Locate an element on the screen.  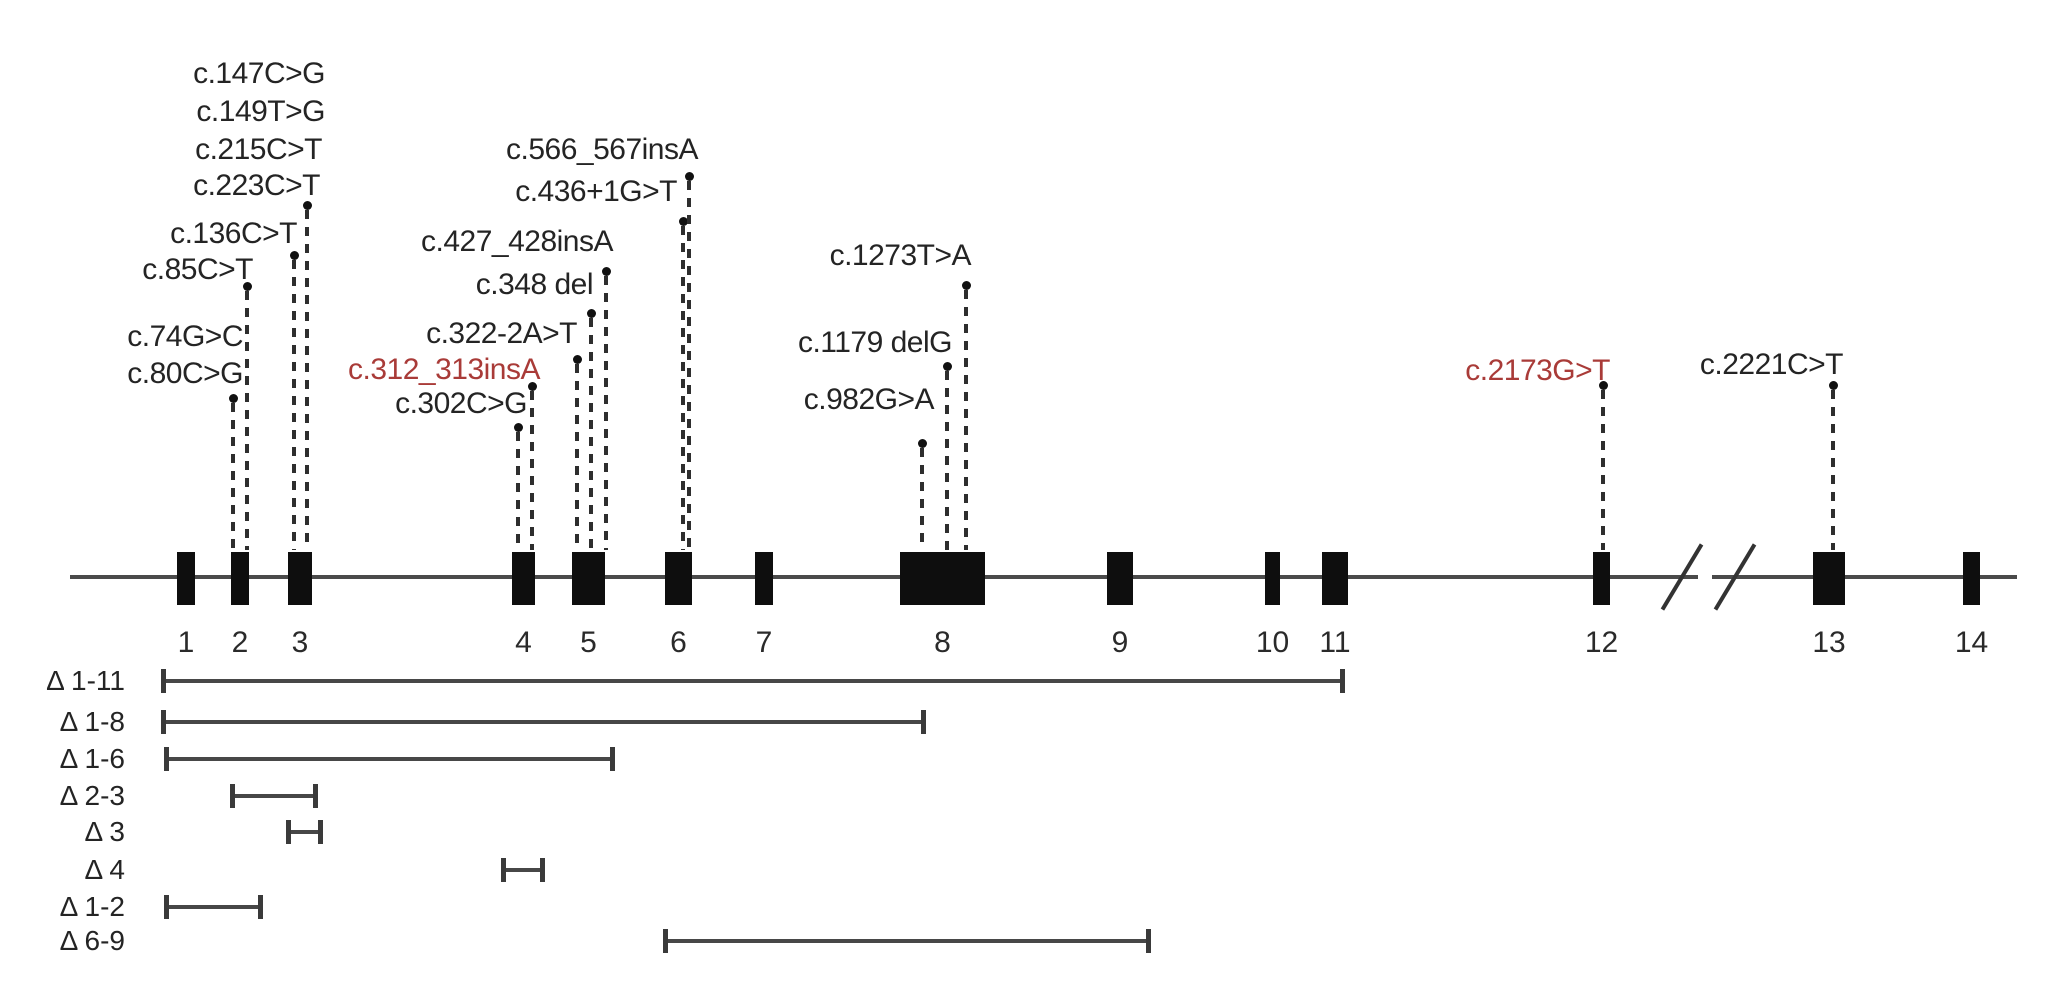
exon-number-11: 11 is located at coordinates (1335, 642).